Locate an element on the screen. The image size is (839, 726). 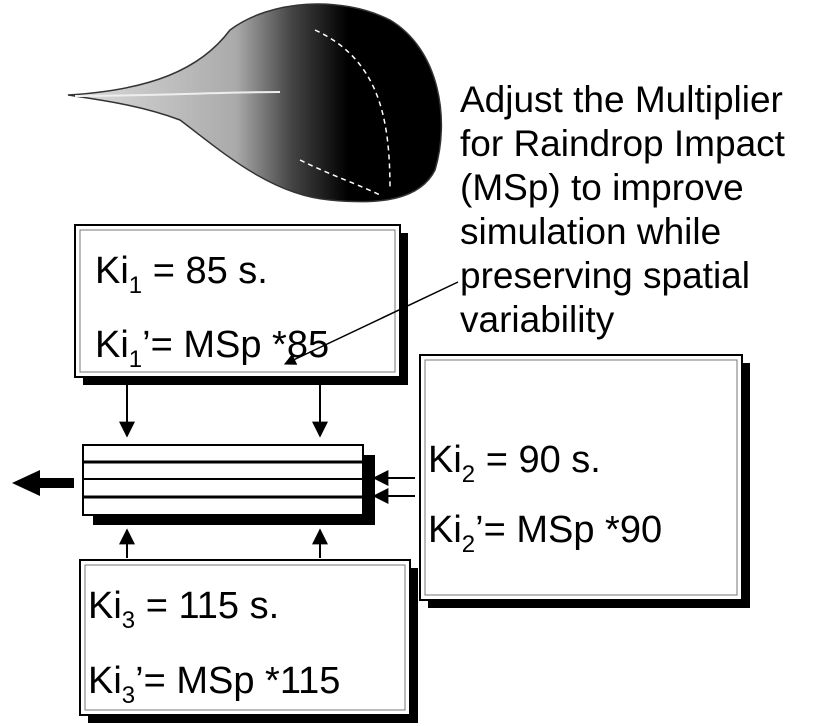
annotation-line: variability is located at coordinates (537, 319).